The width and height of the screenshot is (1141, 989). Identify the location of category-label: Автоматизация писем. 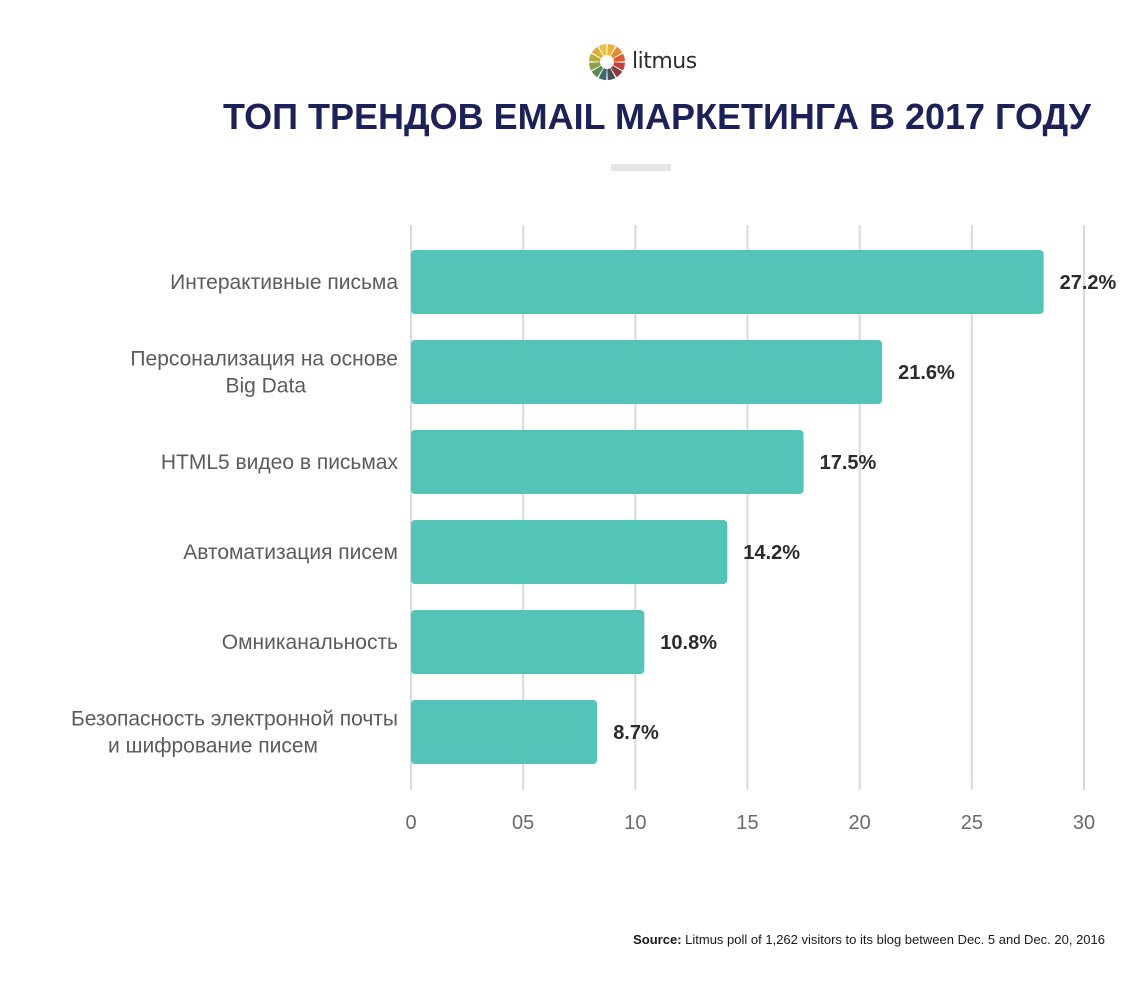
(290, 552).